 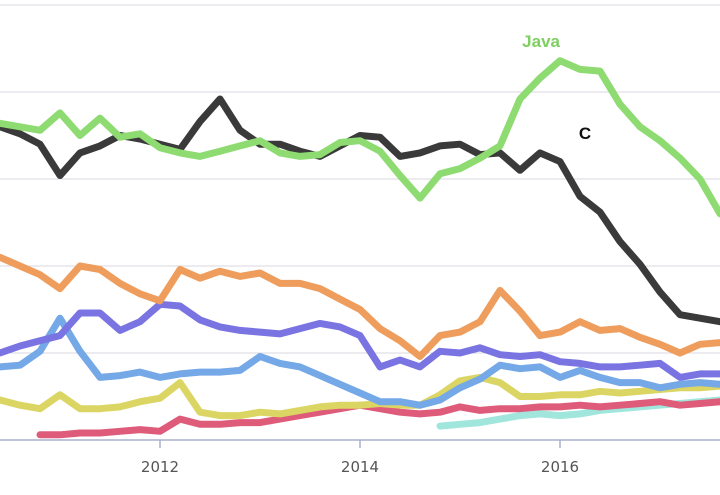 What do you see at coordinates (560, 467) in the screenshot?
I see `x-tick-label: 2016` at bounding box center [560, 467].